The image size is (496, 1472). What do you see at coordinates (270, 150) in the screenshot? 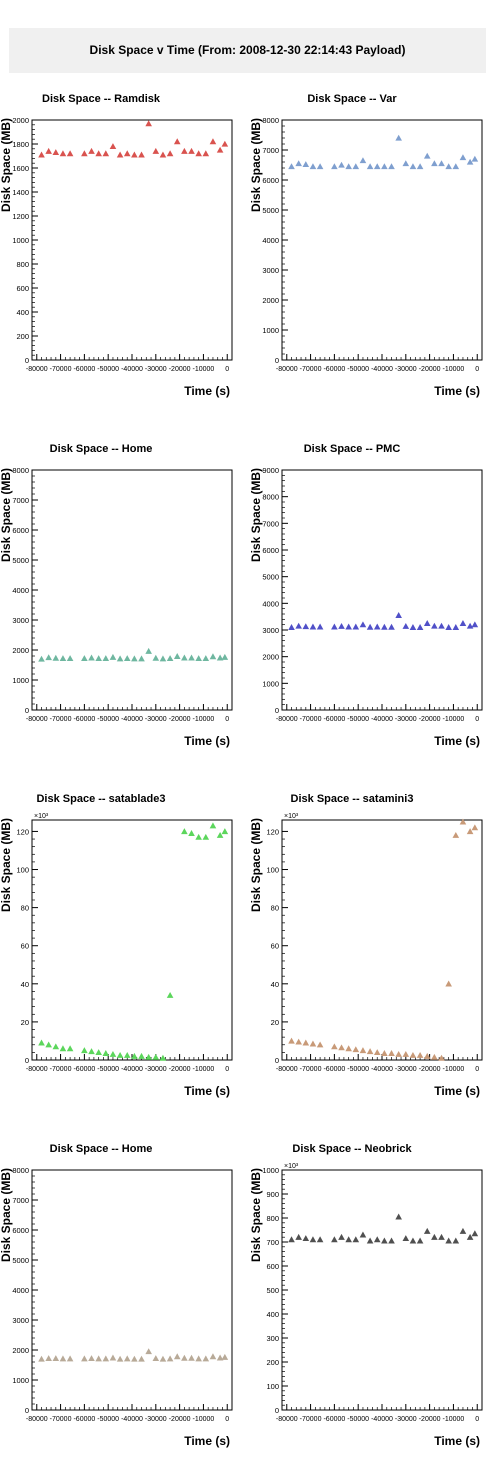
I see `y-tick-label: 7000` at bounding box center [270, 150].